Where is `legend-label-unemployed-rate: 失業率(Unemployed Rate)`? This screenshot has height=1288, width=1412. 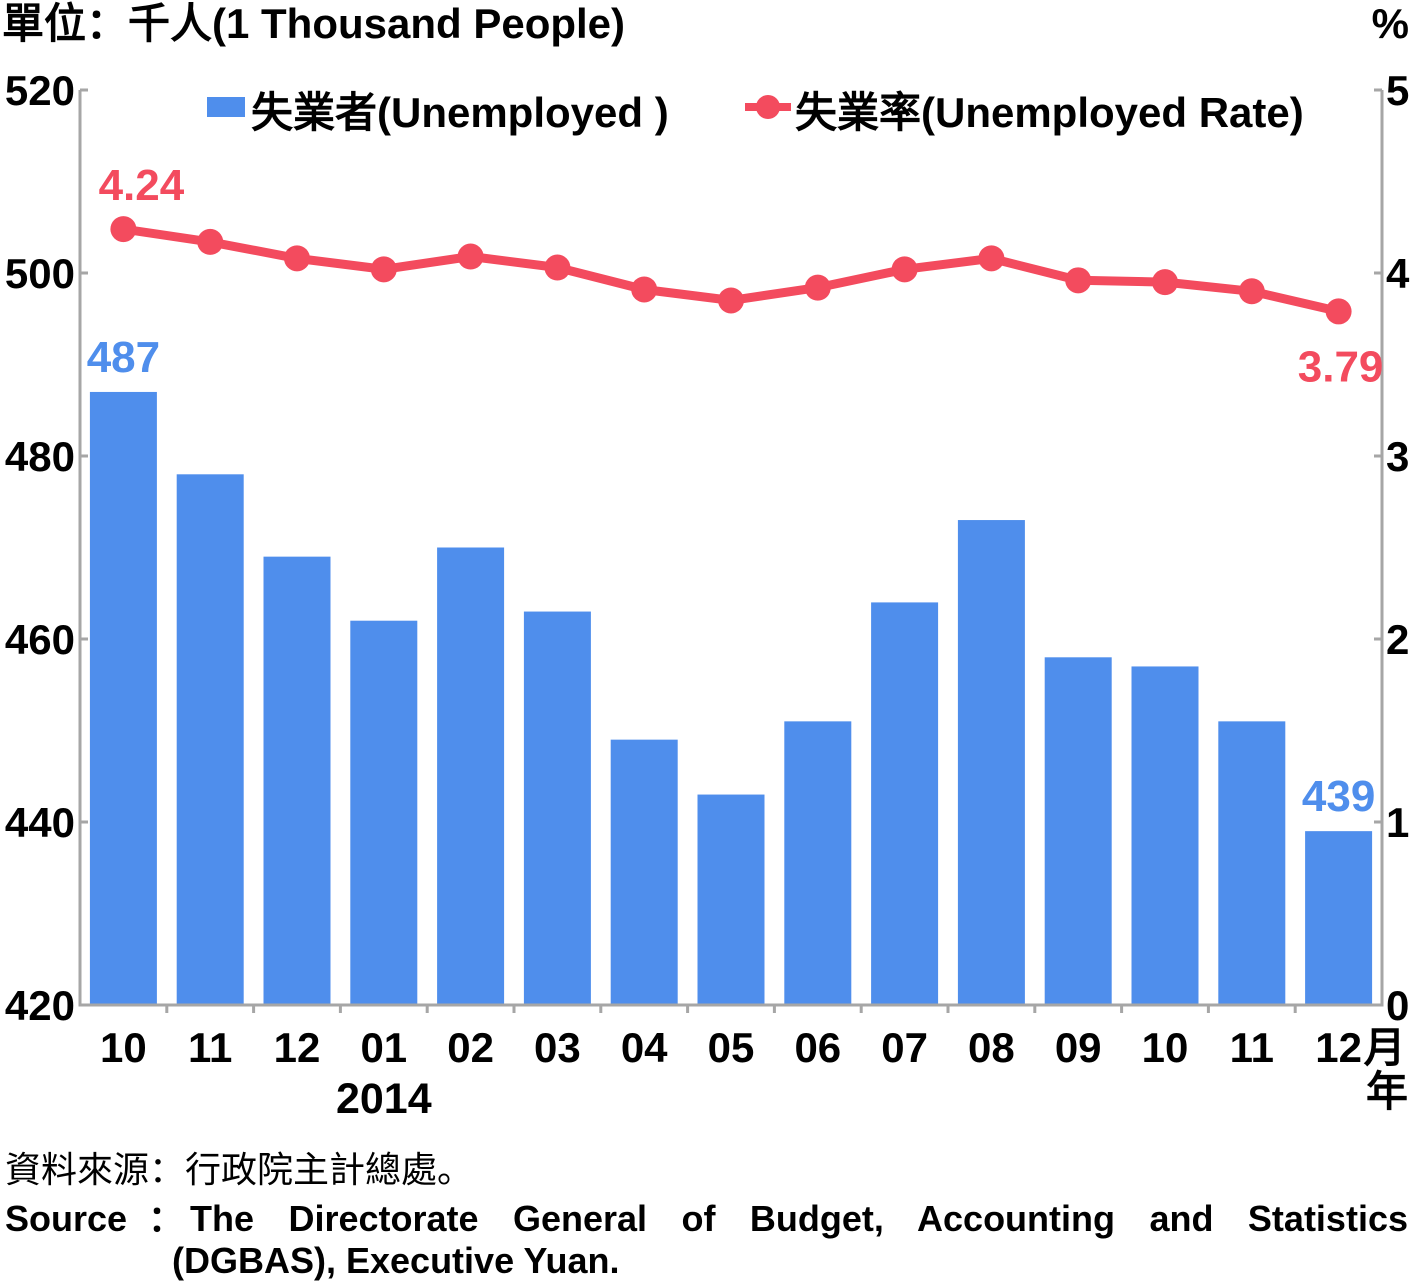
legend-label-unemployed-rate: 失業率(Unemployed Rate) is located at coordinates (1049, 112).